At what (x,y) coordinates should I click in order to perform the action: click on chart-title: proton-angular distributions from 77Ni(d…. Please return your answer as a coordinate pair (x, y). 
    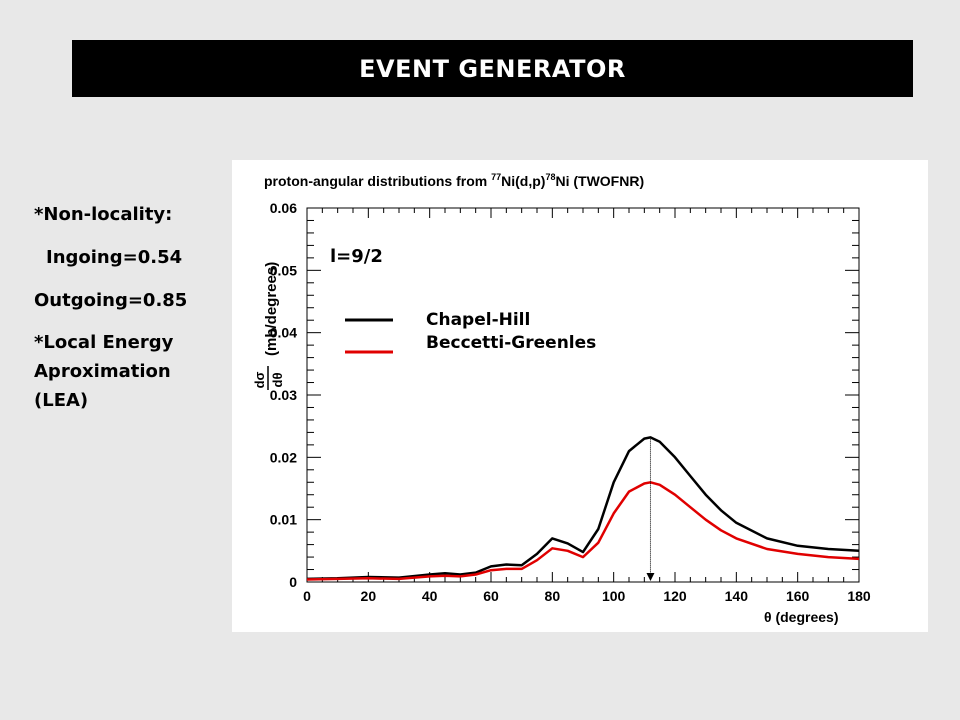
    Looking at the image, I should click on (454, 180).